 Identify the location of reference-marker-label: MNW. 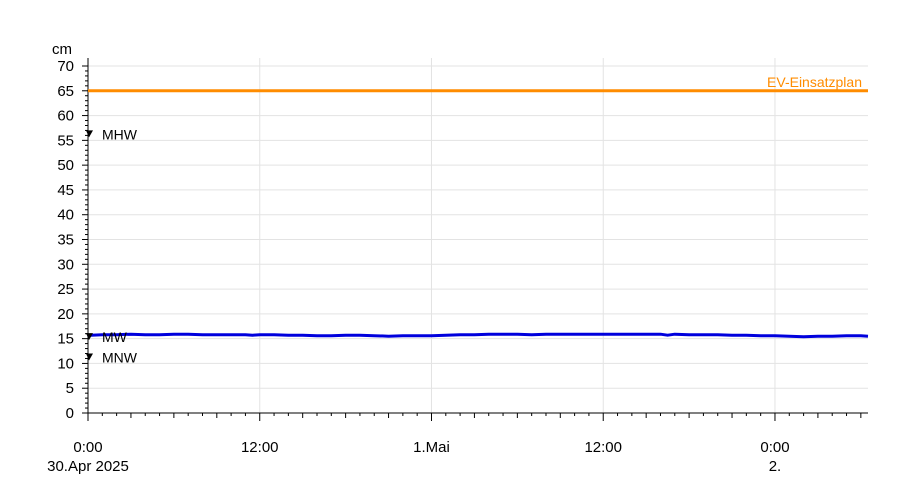
(120, 357).